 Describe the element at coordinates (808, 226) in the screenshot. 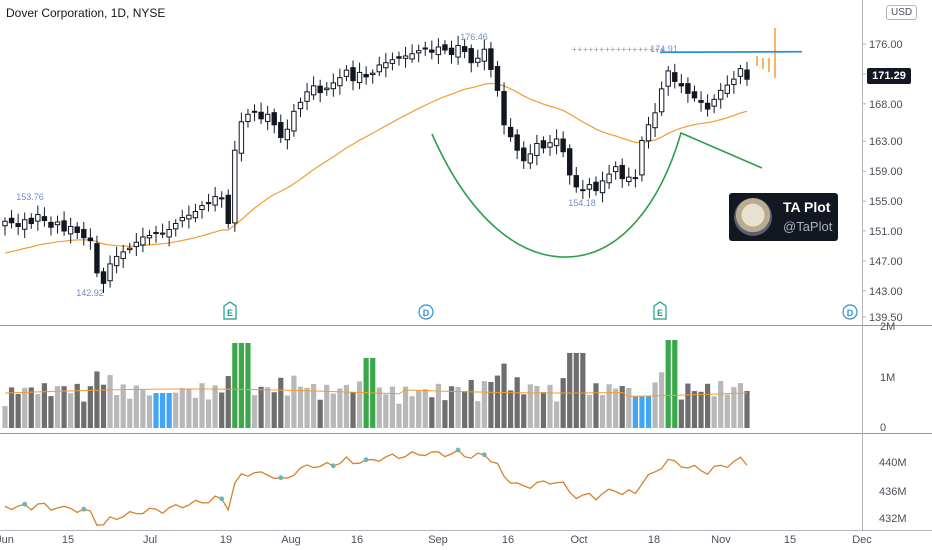

I see `watermark-handle: @TaPlot` at that location.